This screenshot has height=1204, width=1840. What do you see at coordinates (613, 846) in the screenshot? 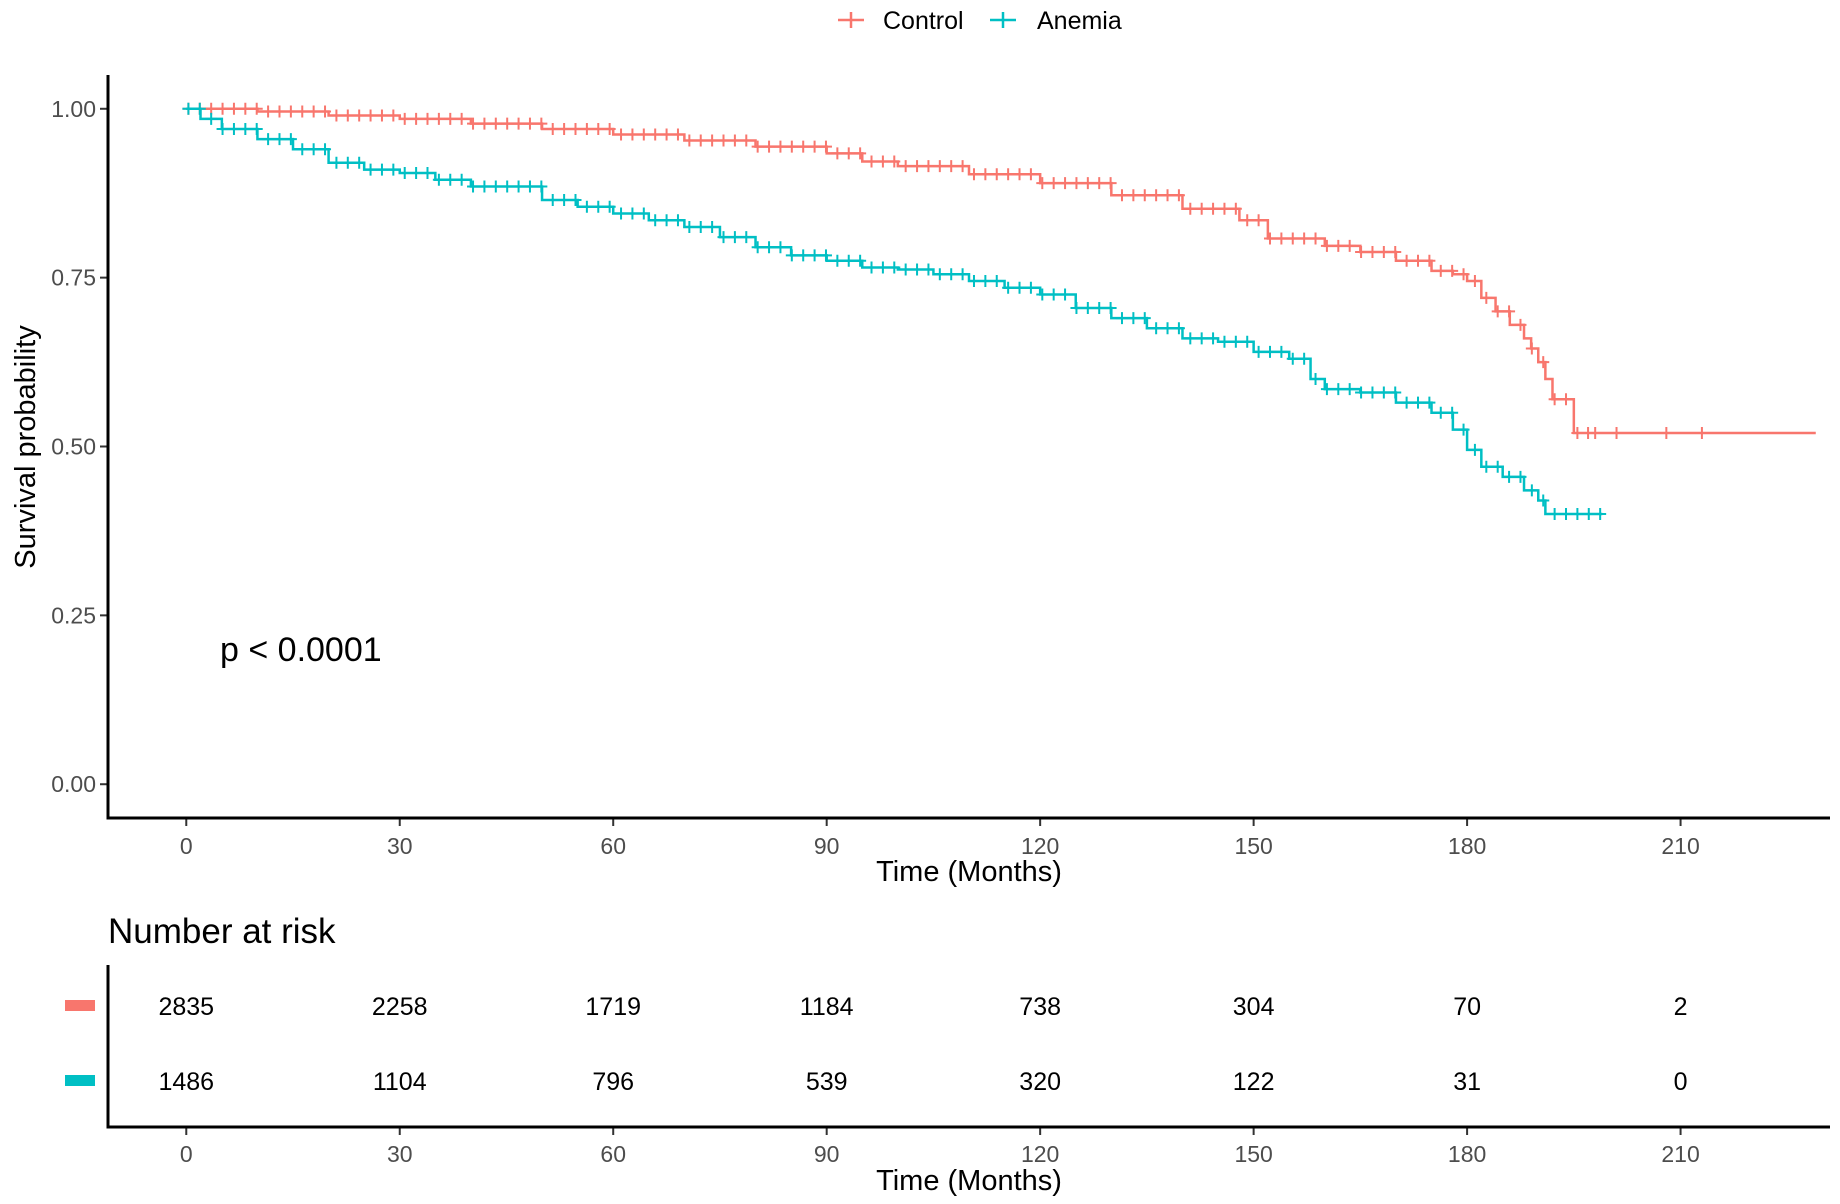
I see `x-tick-label: 60` at bounding box center [613, 846].